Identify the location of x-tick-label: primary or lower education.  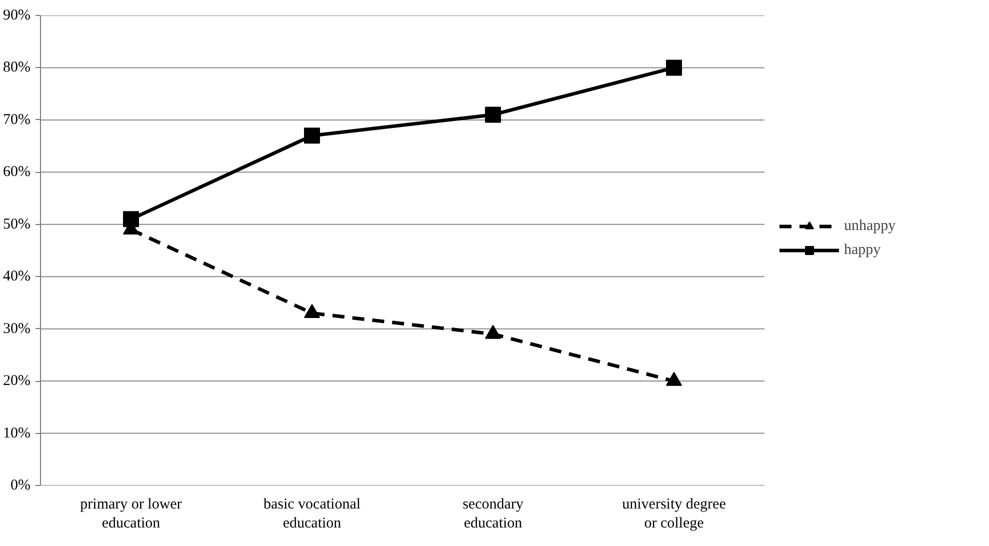
(131, 514).